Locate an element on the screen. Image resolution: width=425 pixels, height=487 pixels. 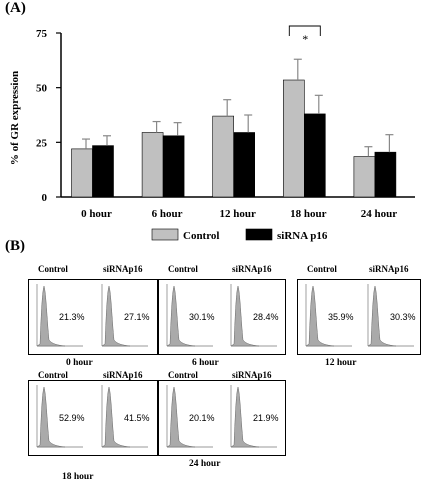
y-tick-label: 25 is located at coordinates (42, 143).